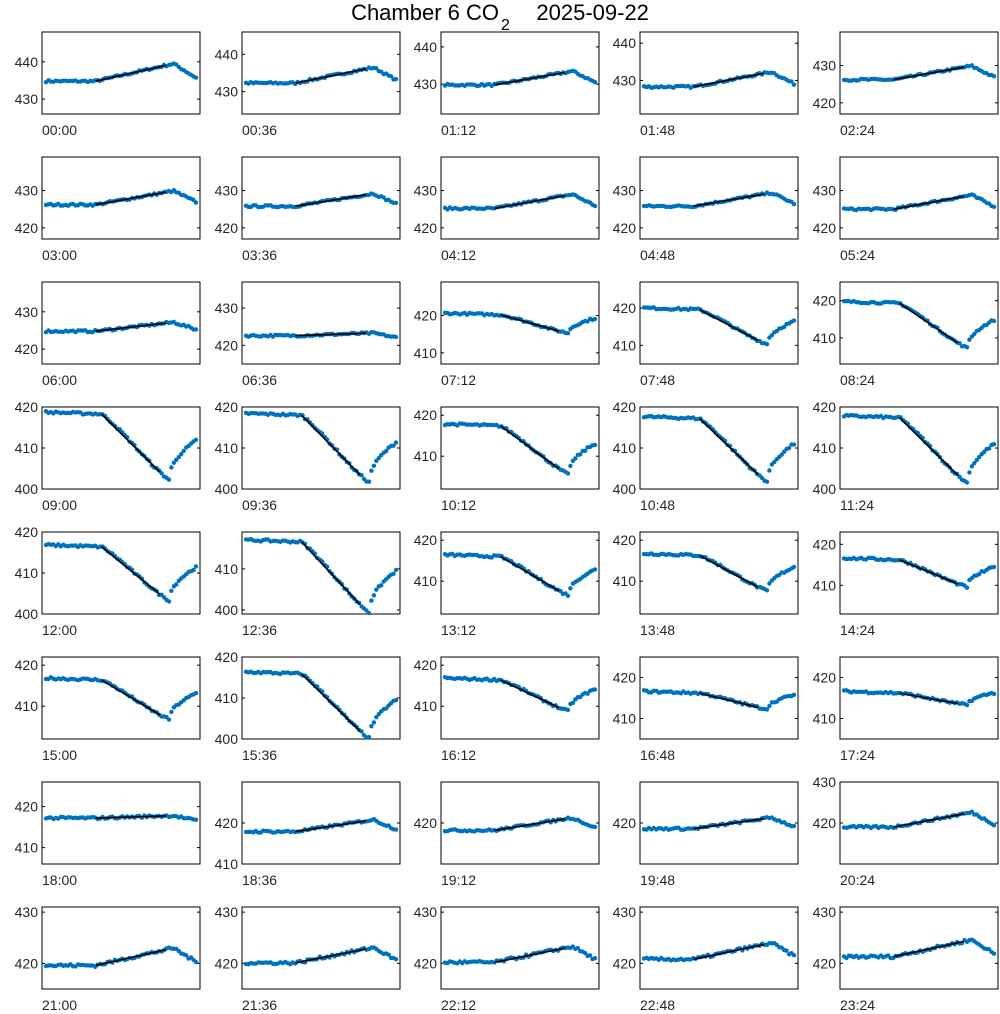 The width and height of the screenshot is (1000, 1014). I want to click on panel-time-label: 16:12, so click(458, 755).